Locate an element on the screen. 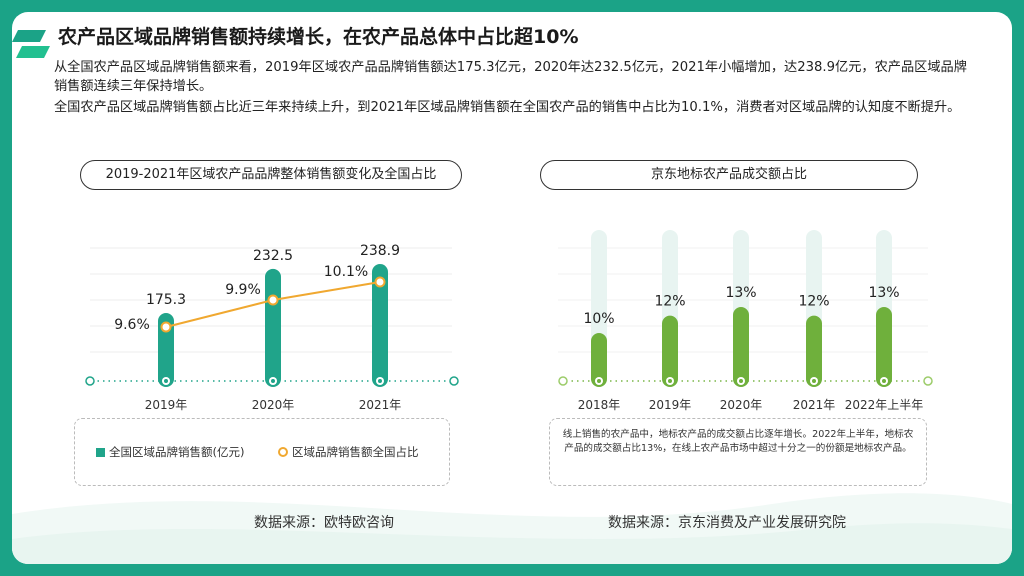  sales-value-label: 232.5 is located at coordinates (273, 256).